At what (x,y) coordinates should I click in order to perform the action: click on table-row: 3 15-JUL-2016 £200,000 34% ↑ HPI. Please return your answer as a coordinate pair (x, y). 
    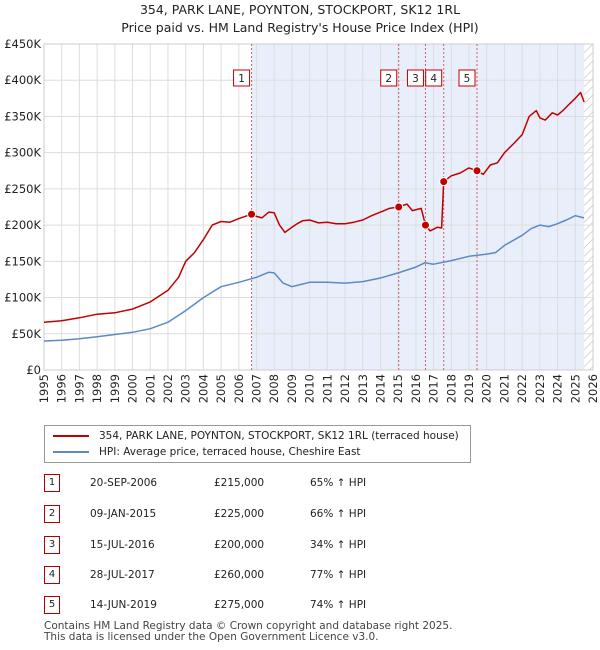
    Looking at the image, I should click on (294, 545).